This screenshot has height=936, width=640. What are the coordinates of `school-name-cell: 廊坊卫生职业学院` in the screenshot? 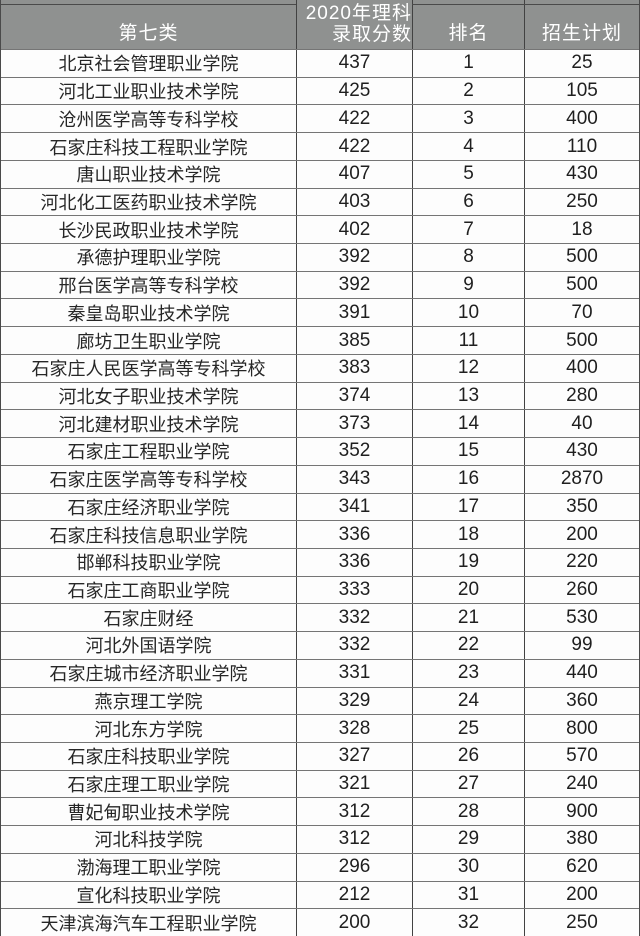 It's located at (148, 341).